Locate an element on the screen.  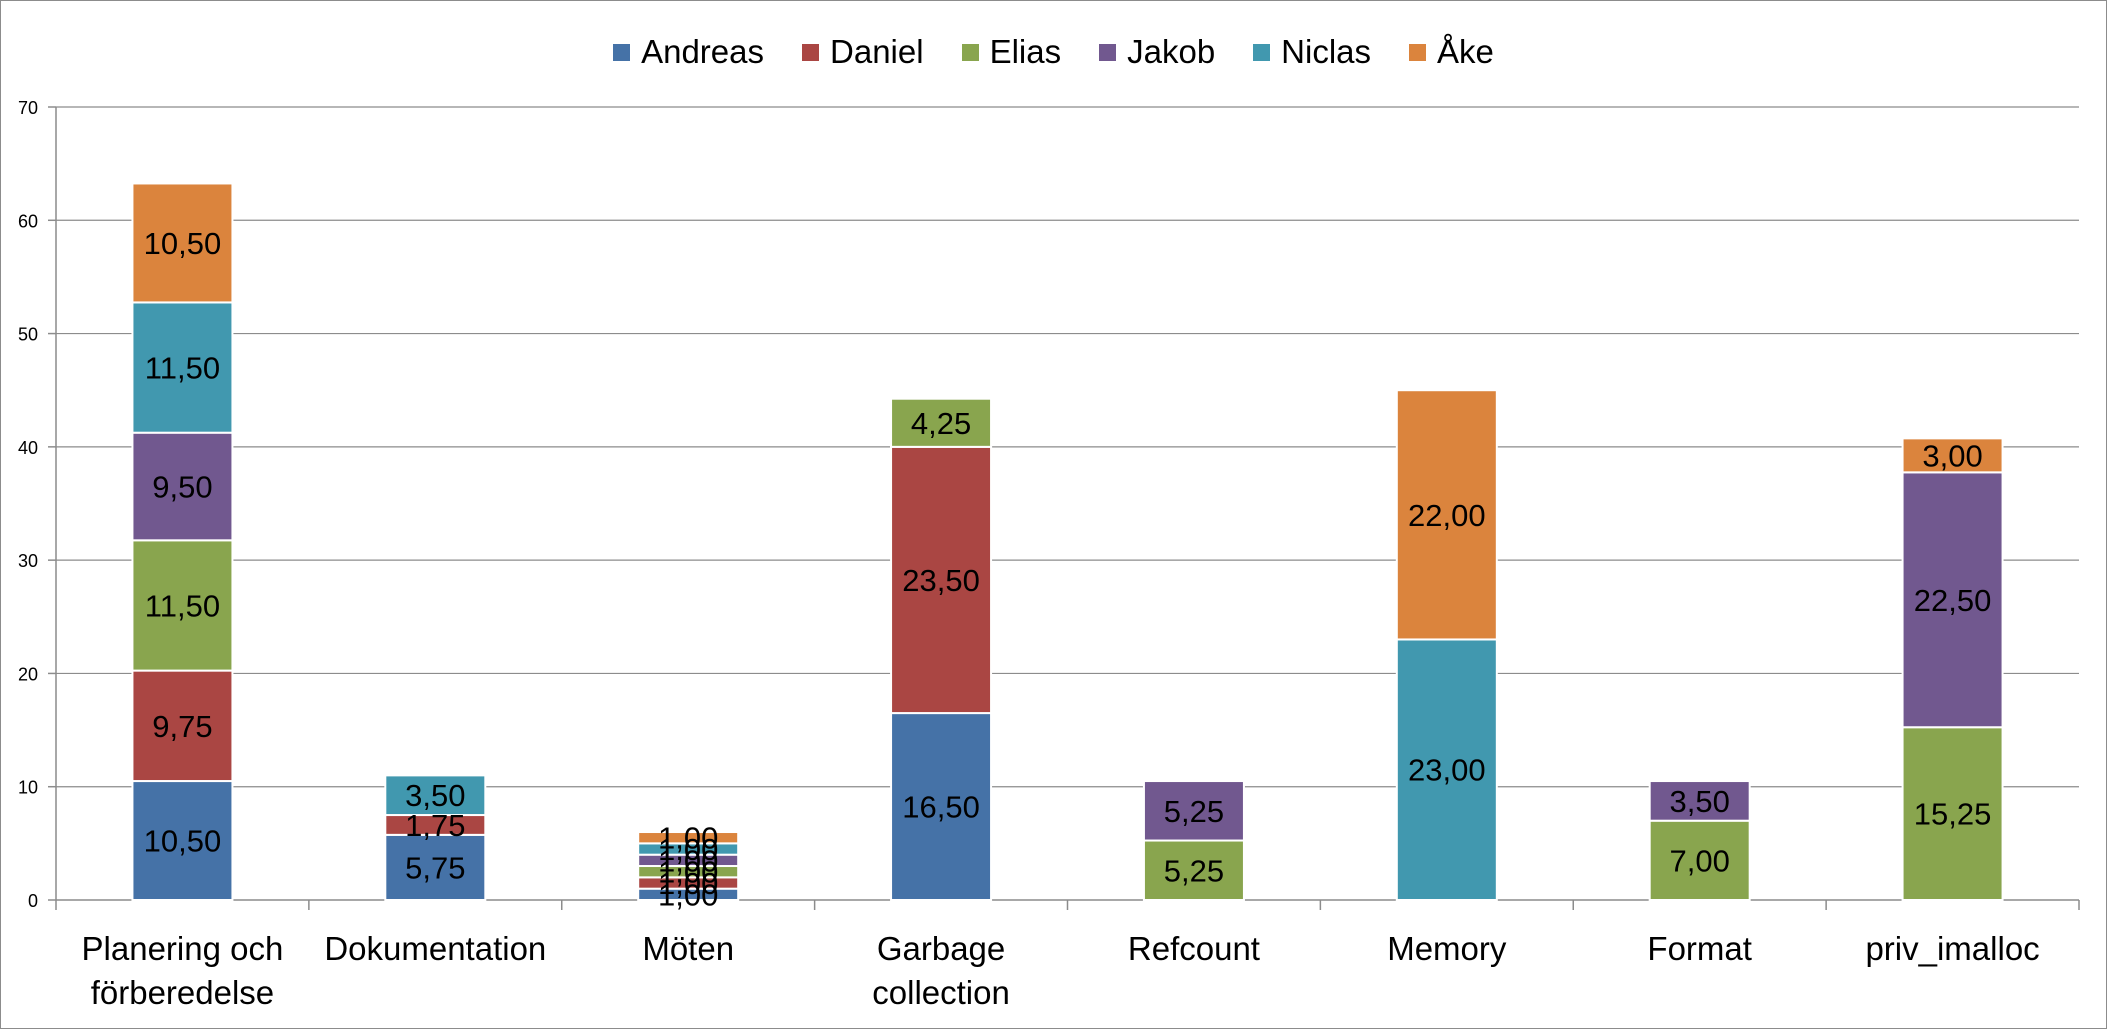
bar-niclas-dokumentation is located at coordinates (435, 795).